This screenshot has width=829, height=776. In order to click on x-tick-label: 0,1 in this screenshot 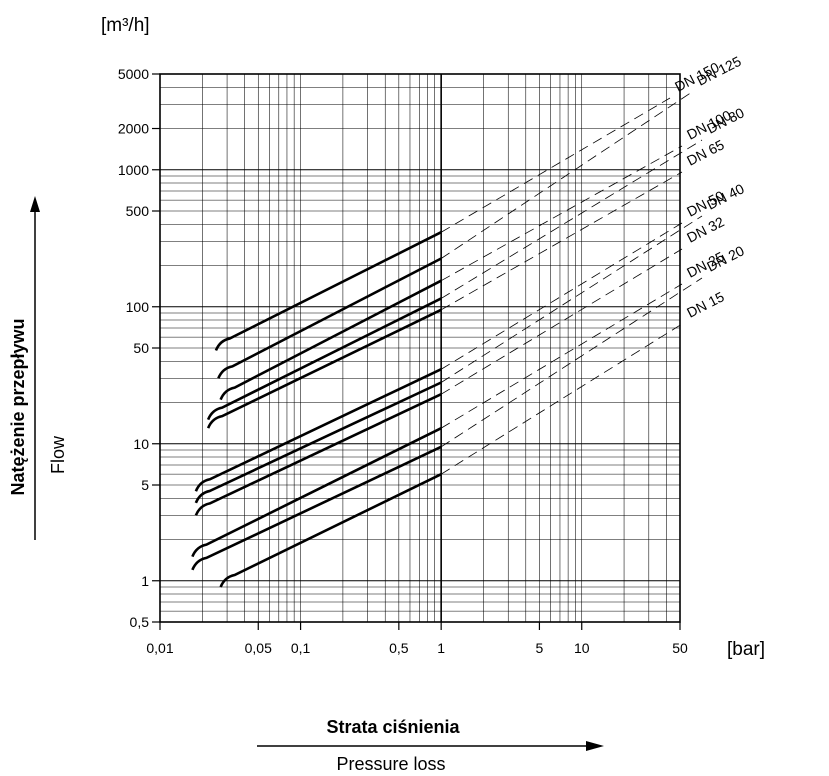, I will do `click(301, 648)`.